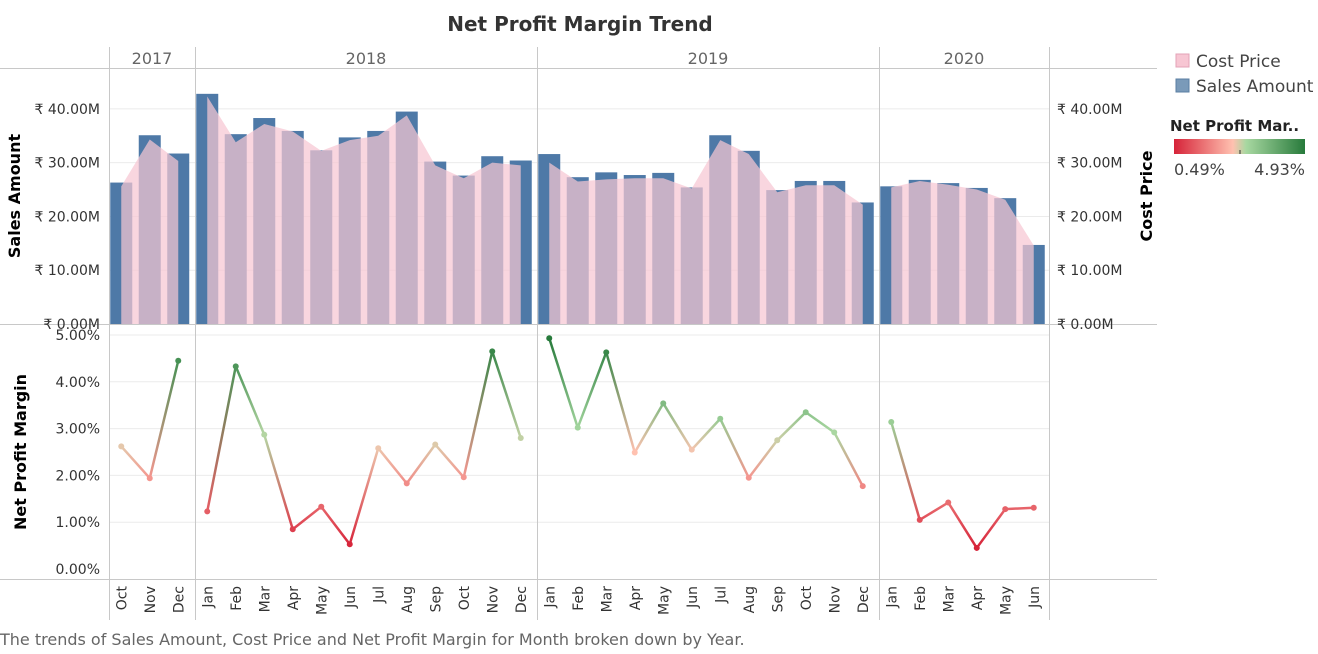 The image size is (1318, 654). I want to click on left-axis-tick: ₹ 40.00M, so click(67, 110).